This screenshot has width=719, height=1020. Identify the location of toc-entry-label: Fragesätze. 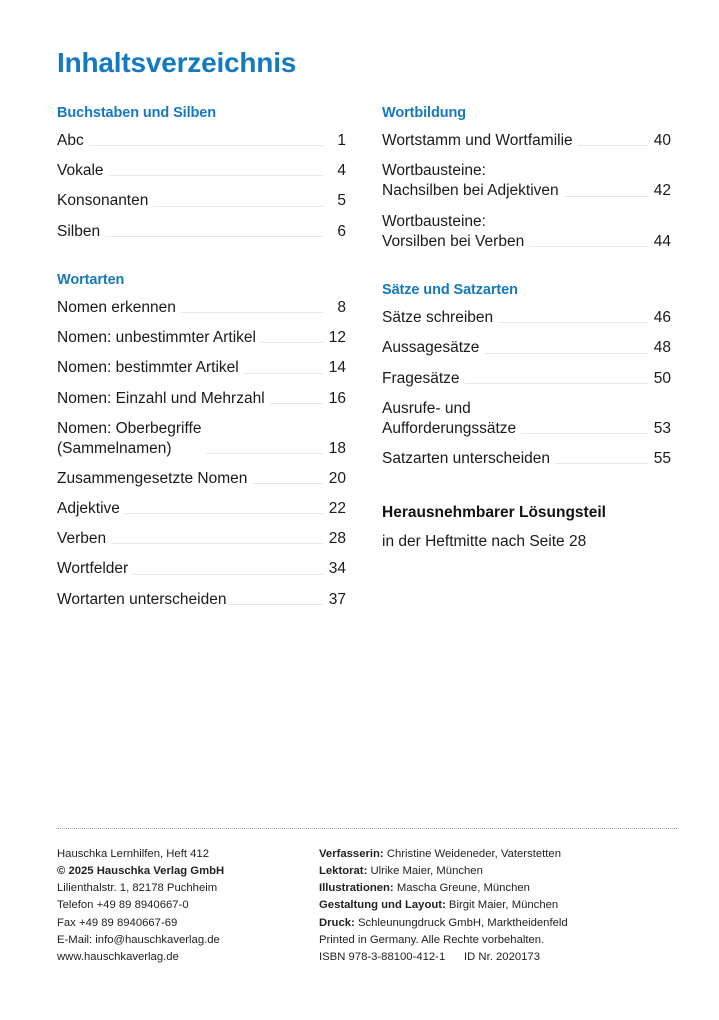
(421, 378).